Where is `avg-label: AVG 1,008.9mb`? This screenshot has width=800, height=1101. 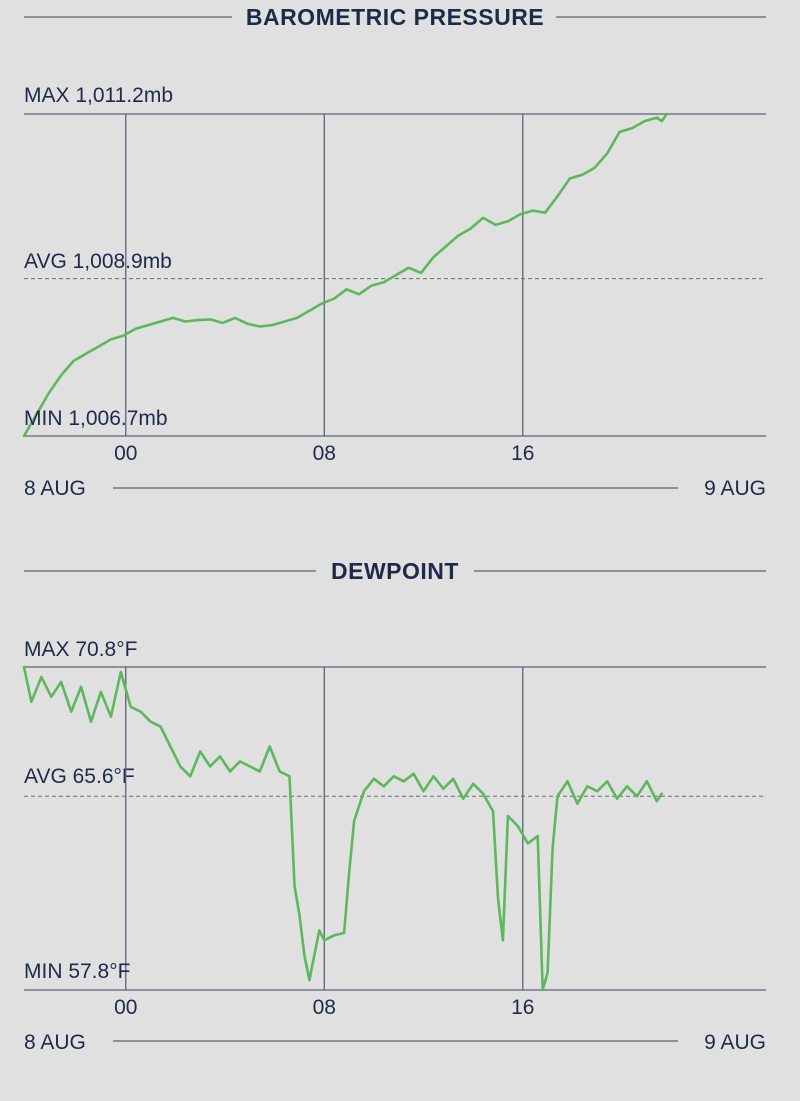 avg-label: AVG 1,008.9mb is located at coordinates (98, 261).